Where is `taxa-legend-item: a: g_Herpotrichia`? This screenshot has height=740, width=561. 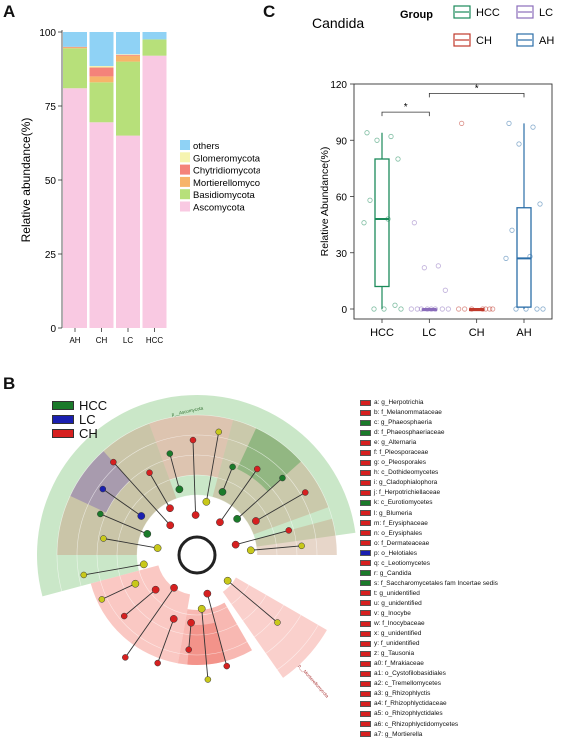
taxa-legend-item: a: g_Herpotrichia is located at coordinates (460, 402).